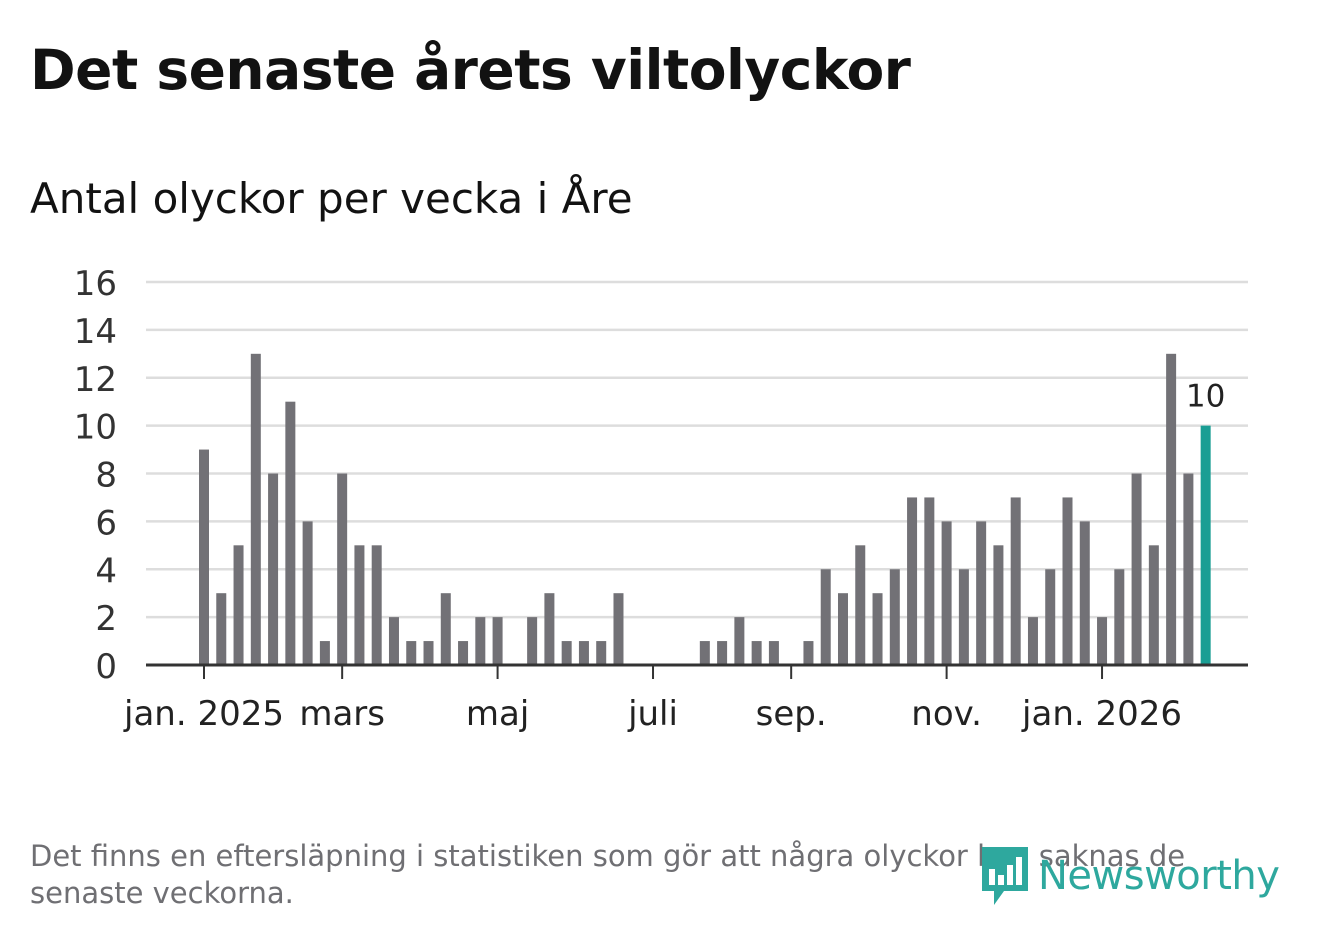 This screenshot has height=939, width=1322. I want to click on chart-title: Det senaste årets viltolyckor, so click(470, 70).